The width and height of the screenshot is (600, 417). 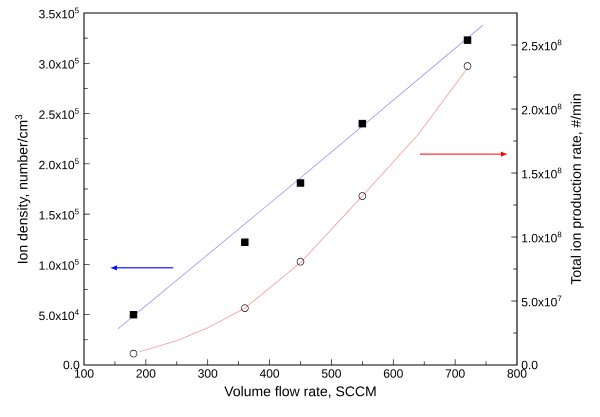 I want to click on y2-tick-label: 2.5x10$^{8}$, so click(x=542, y=45).